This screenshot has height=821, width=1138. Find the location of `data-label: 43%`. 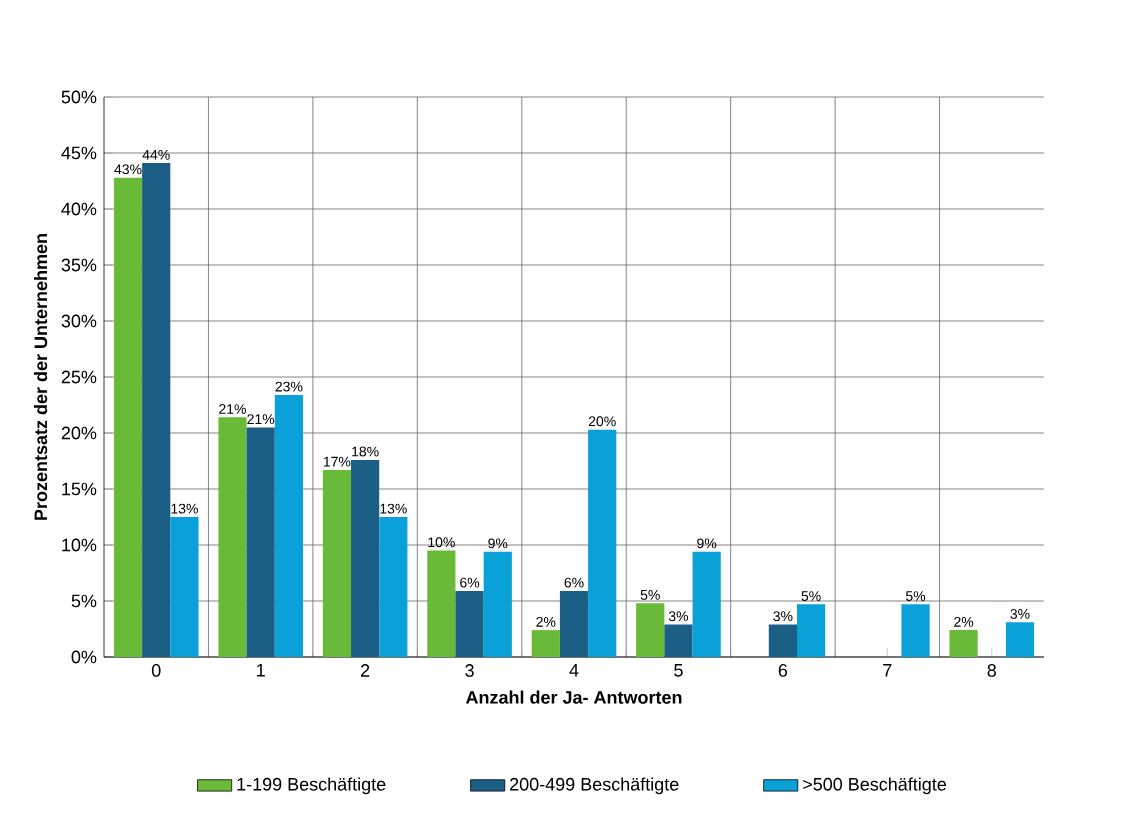

data-label: 43% is located at coordinates (128, 169).